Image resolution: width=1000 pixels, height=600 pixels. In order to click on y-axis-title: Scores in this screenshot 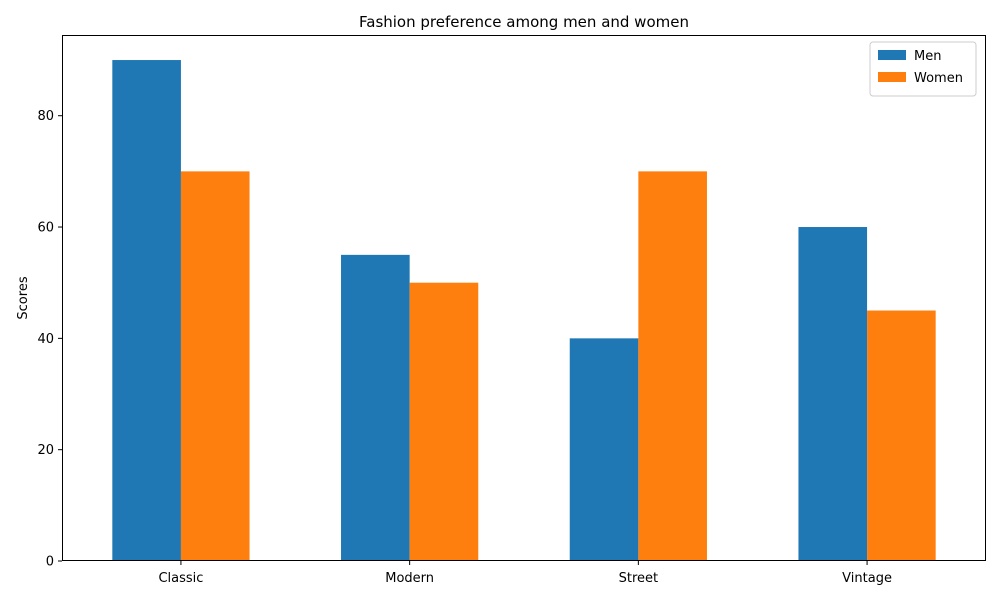, I will do `click(23, 297)`.